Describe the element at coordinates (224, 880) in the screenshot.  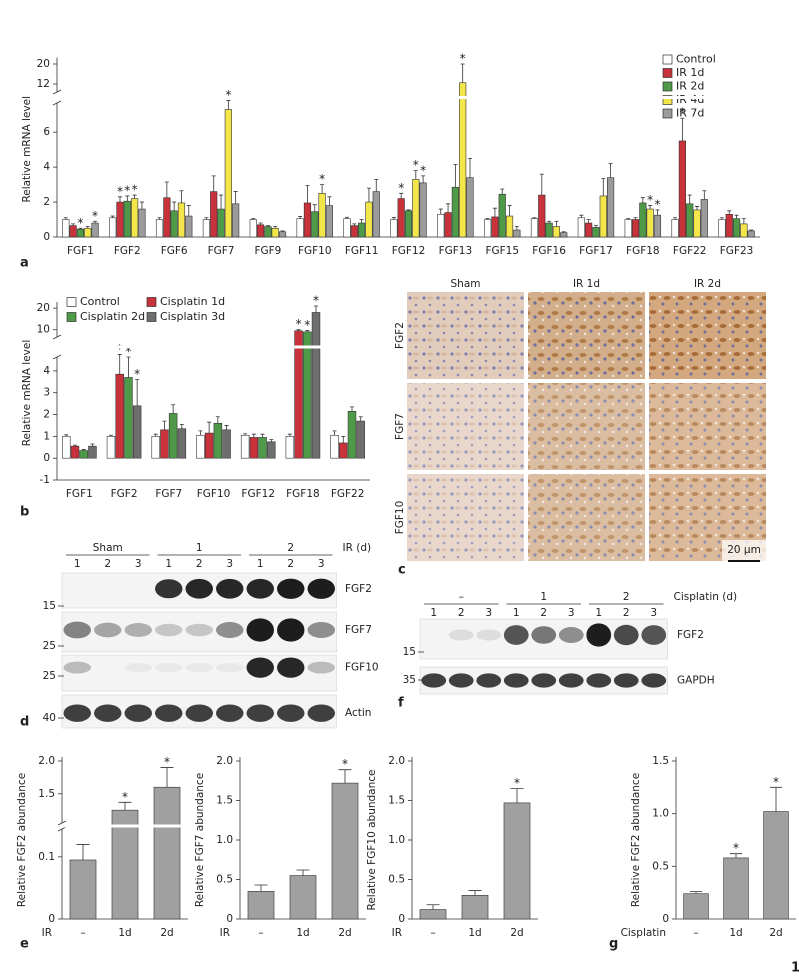
I see `y-tick-label: 0.5` at that location.